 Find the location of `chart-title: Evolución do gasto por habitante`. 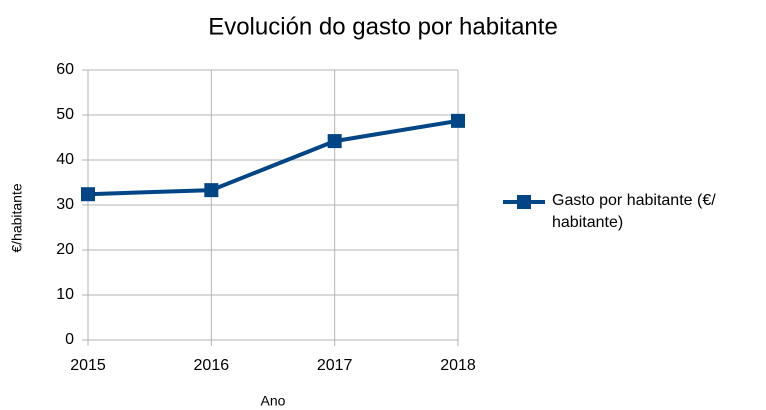

chart-title: Evolución do gasto por habitante is located at coordinates (383, 26).